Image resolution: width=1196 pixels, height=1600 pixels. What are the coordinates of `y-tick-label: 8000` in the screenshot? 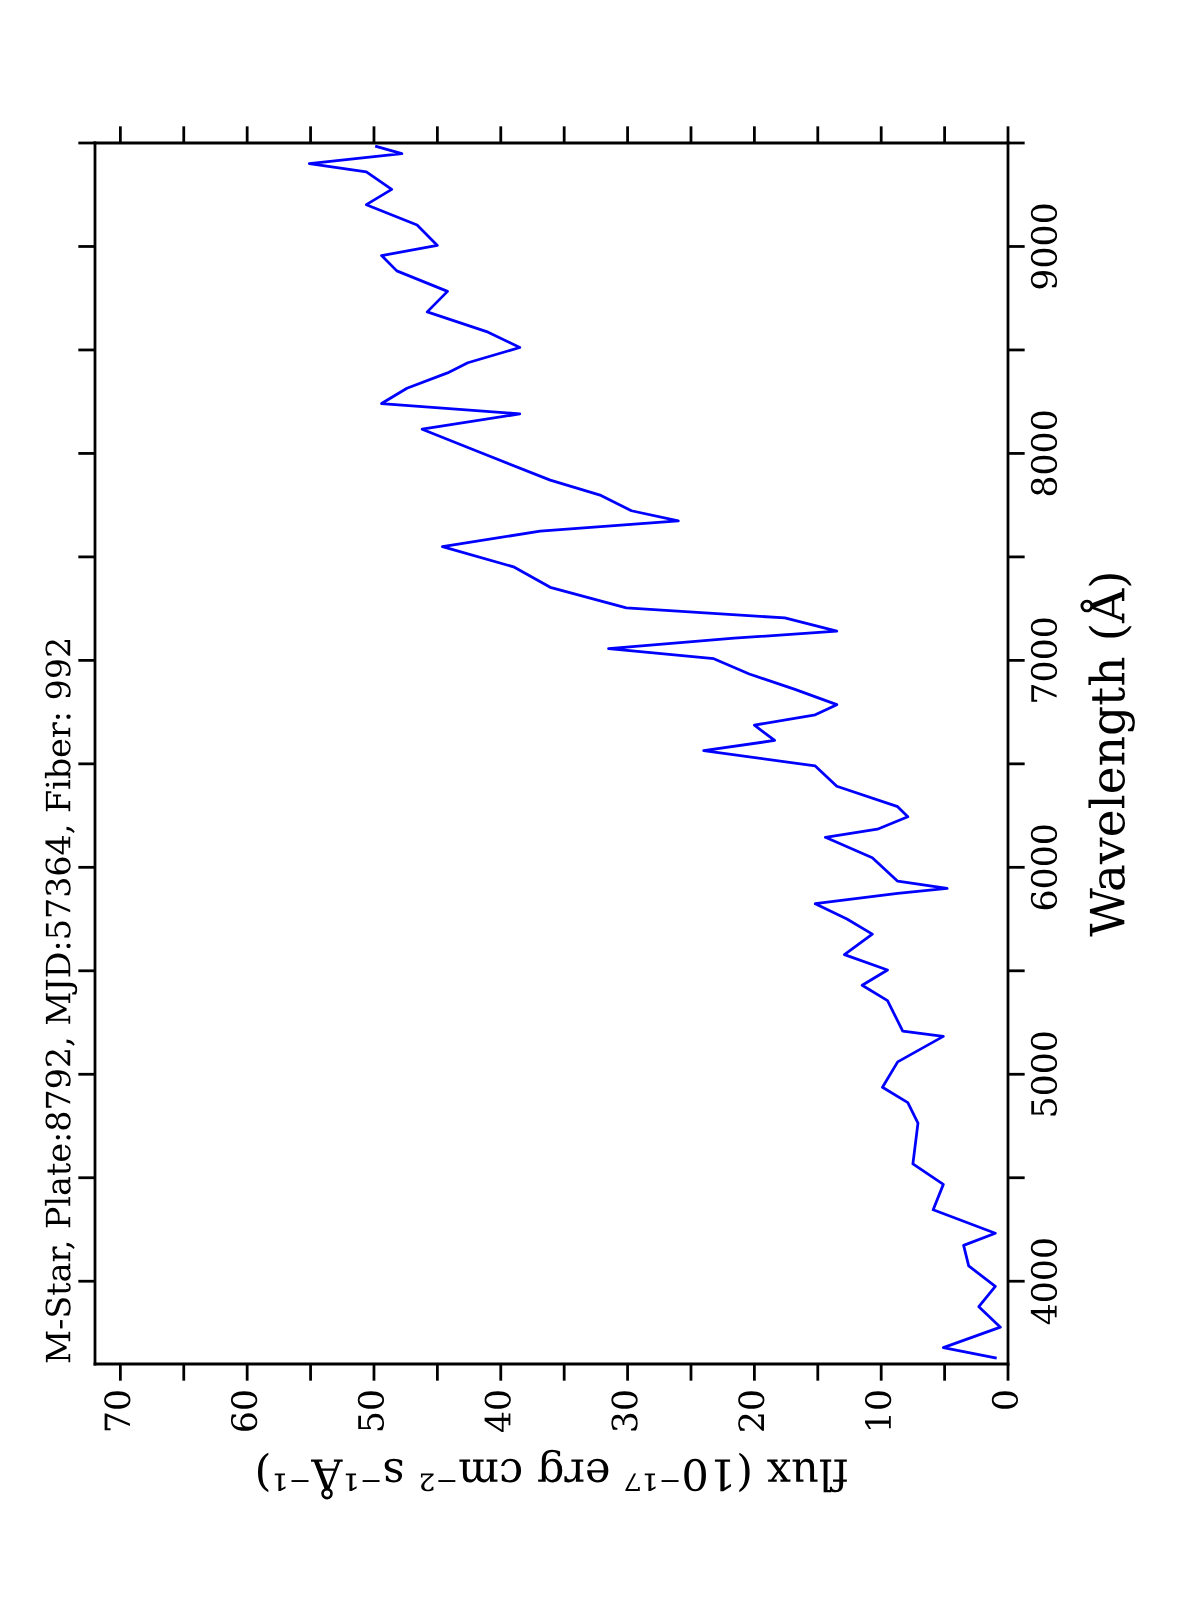 It's located at (1044, 453).